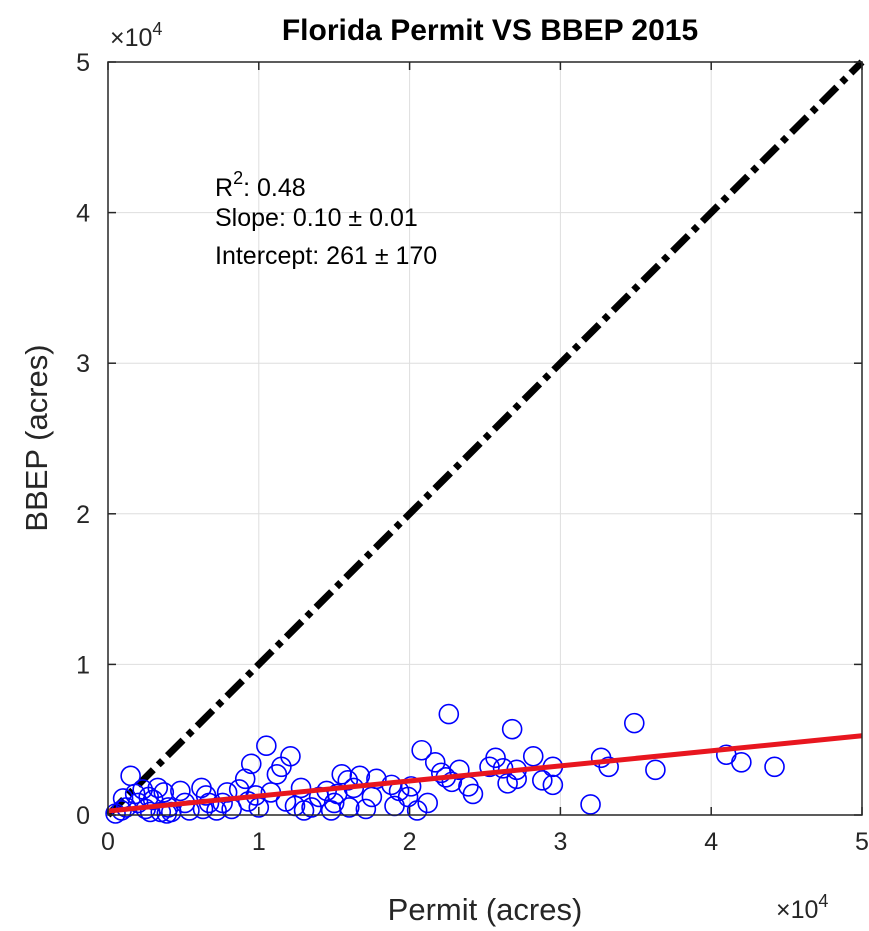 The height and width of the screenshot is (931, 869). Describe the element at coordinates (560, 842) in the screenshot. I see `x-tick-label: 3` at that location.